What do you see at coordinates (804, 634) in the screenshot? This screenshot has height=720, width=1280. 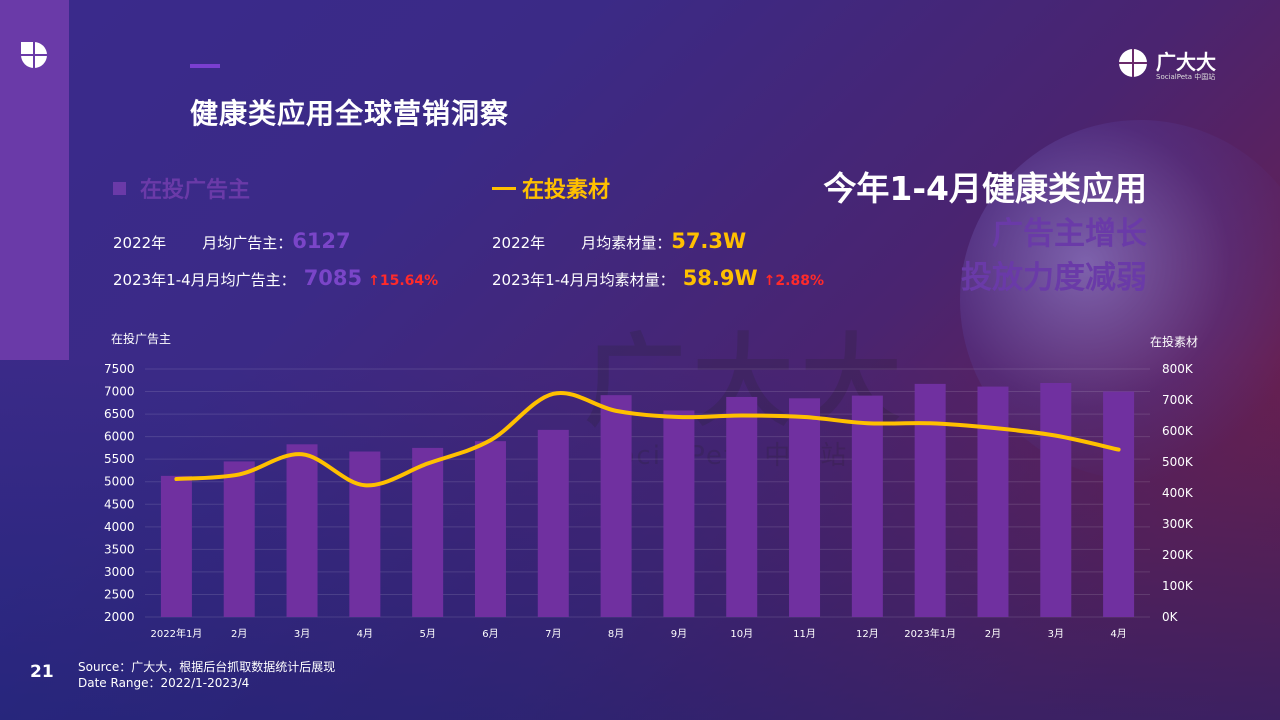 I see `x-tick-label: 11月` at bounding box center [804, 634].